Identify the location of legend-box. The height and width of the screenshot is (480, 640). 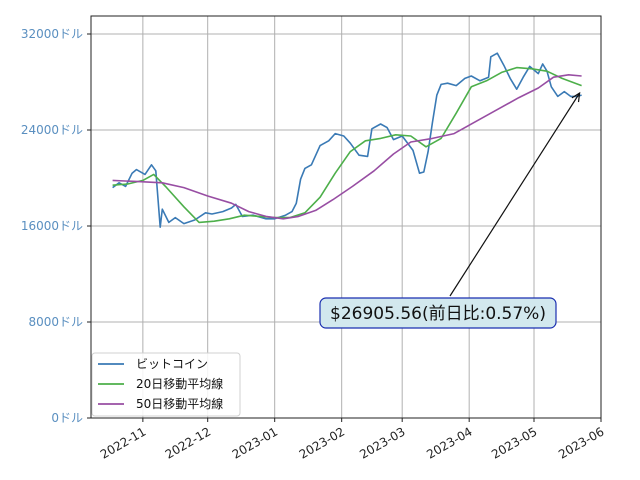
(166, 384).